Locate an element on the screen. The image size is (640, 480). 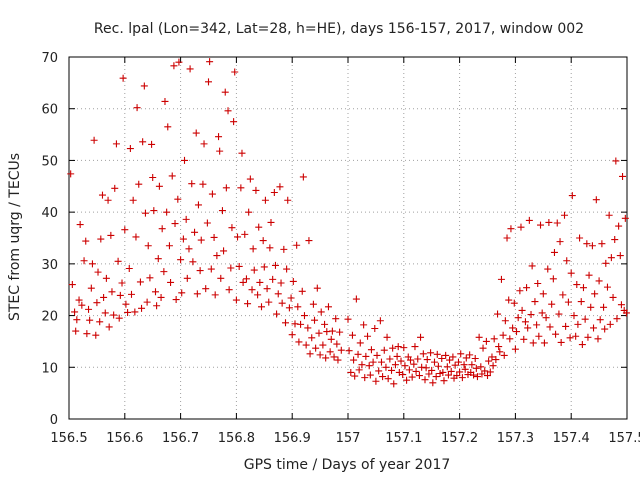
y-tick-label: 60 is located at coordinates (49, 110).